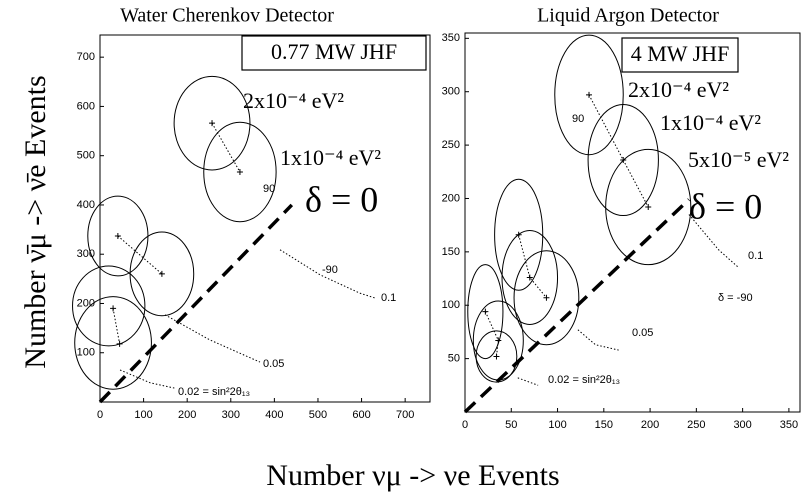  I want to click on x-tick-label: 350, so click(789, 425).